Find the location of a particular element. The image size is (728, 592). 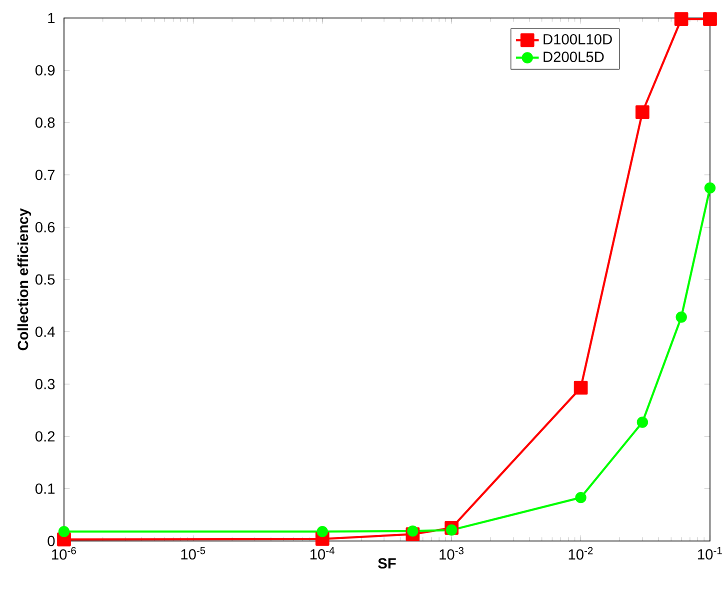

x-axis-title: SF is located at coordinates (387, 563).